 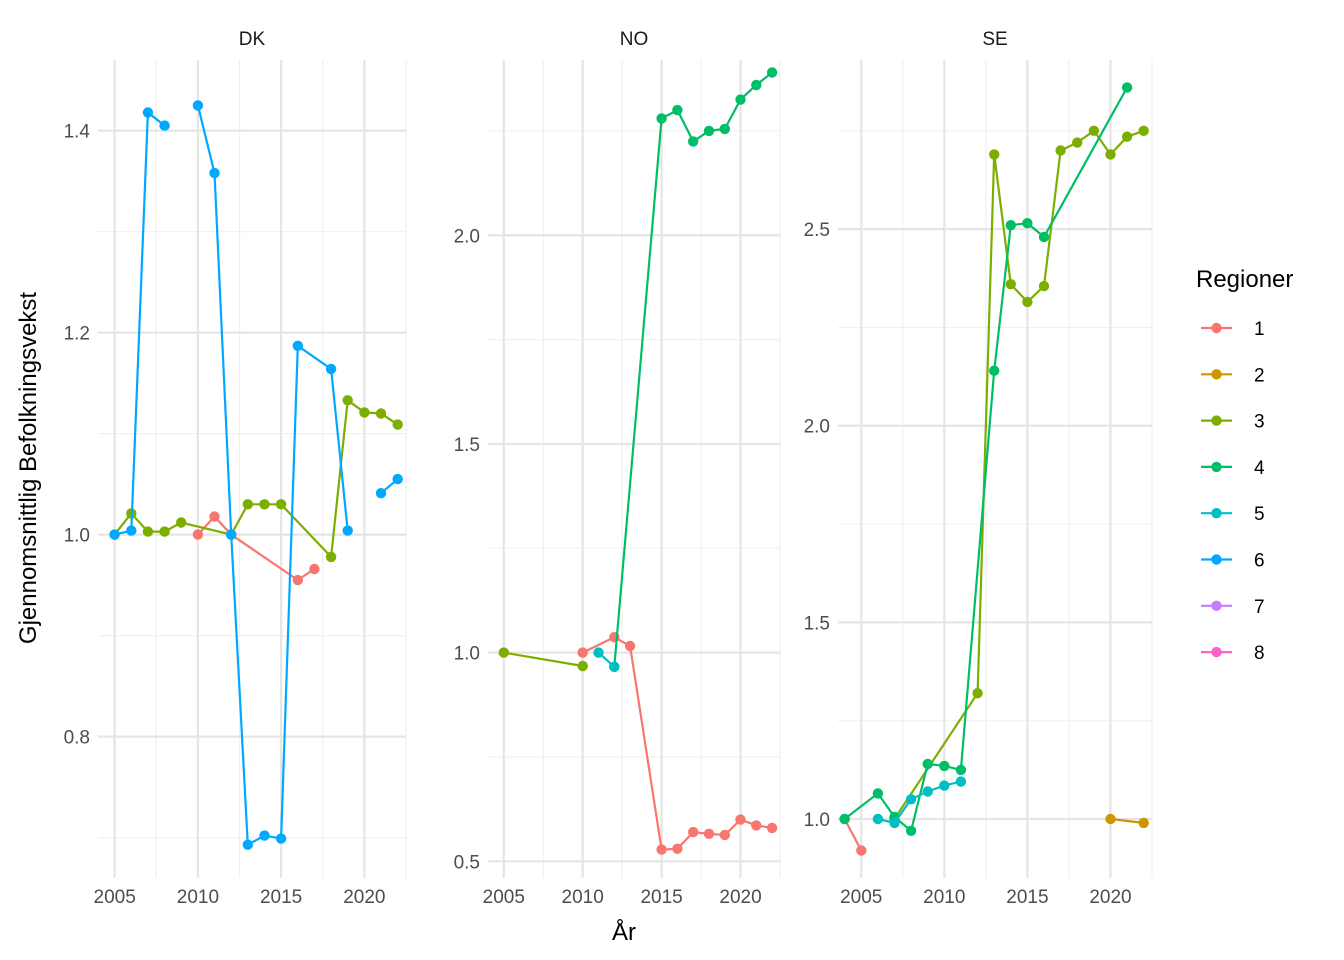 What do you see at coordinates (1233, 375) in the screenshot?
I see `legend-key-2: 2` at bounding box center [1233, 375].